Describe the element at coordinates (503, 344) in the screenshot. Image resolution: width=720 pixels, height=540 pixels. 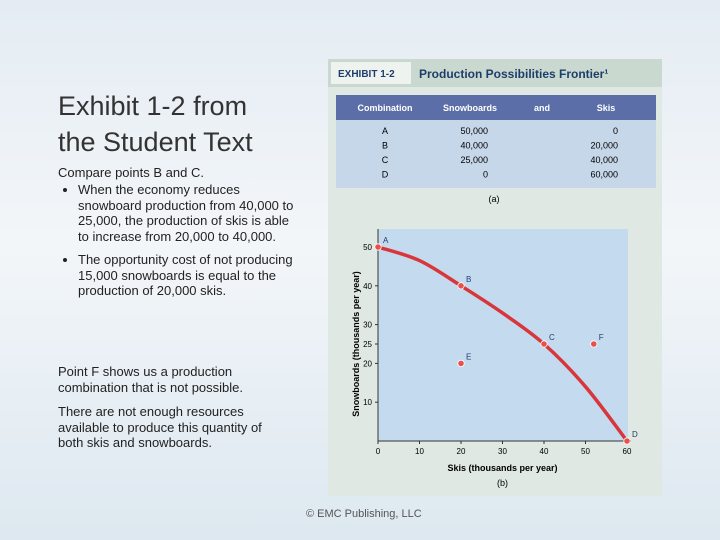
I see `ppf-curve` at that location.